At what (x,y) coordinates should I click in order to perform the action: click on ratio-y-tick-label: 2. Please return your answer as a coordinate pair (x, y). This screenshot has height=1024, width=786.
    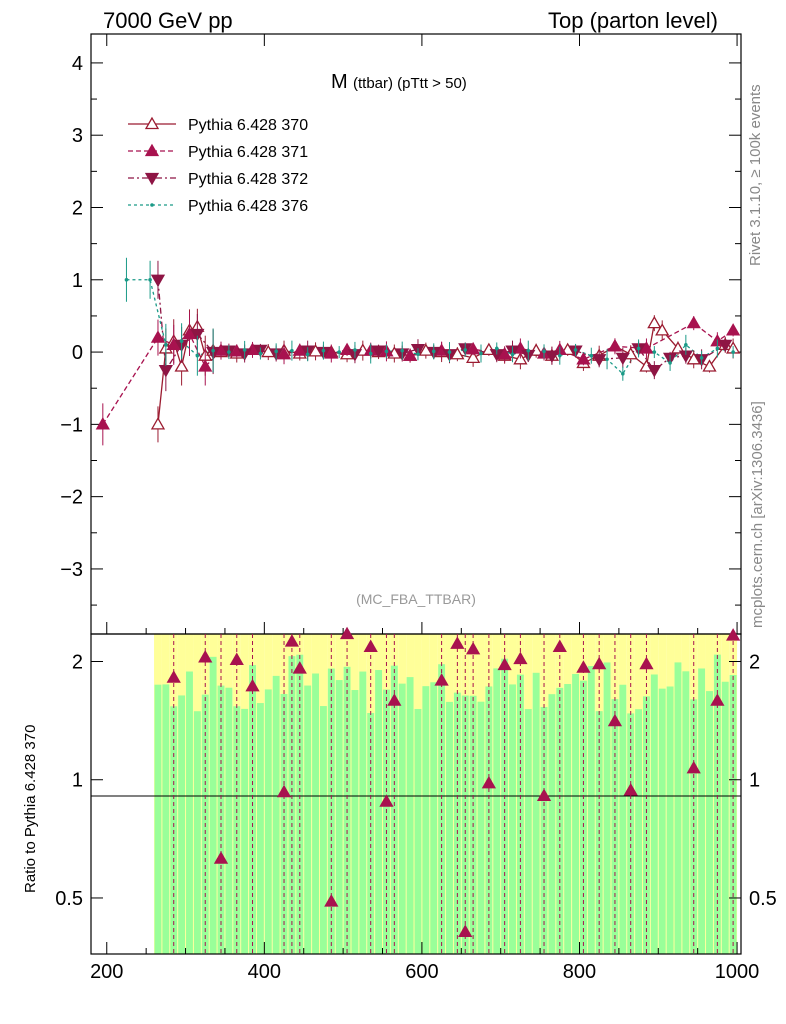
    Looking at the image, I should click on (77, 663).